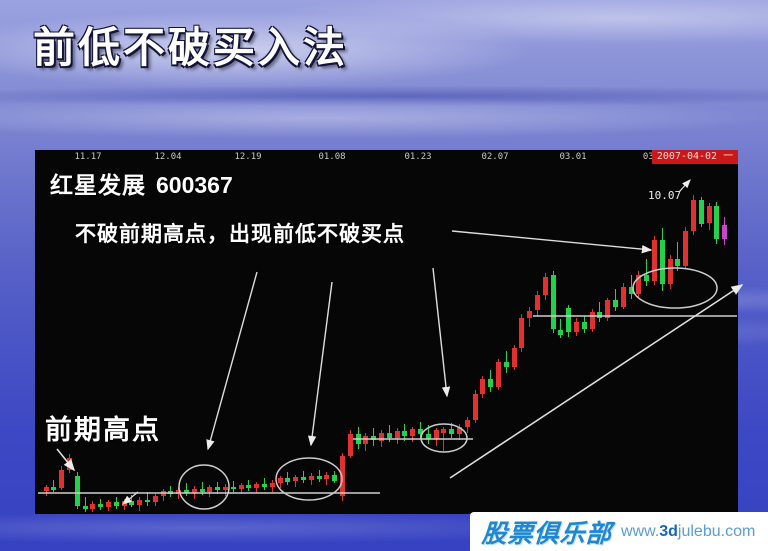 Image resolution: width=768 pixels, height=551 pixels. What do you see at coordinates (240, 234) in the screenshot?
I see `annotation-main-text: 不破前期高点，出现前低不破买点` at bounding box center [240, 234].